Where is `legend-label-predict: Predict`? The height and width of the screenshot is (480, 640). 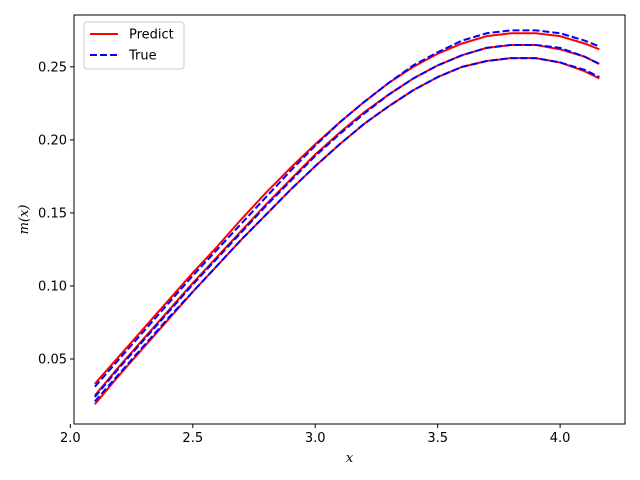 legend-label-predict: Predict is located at coordinates (151, 35).